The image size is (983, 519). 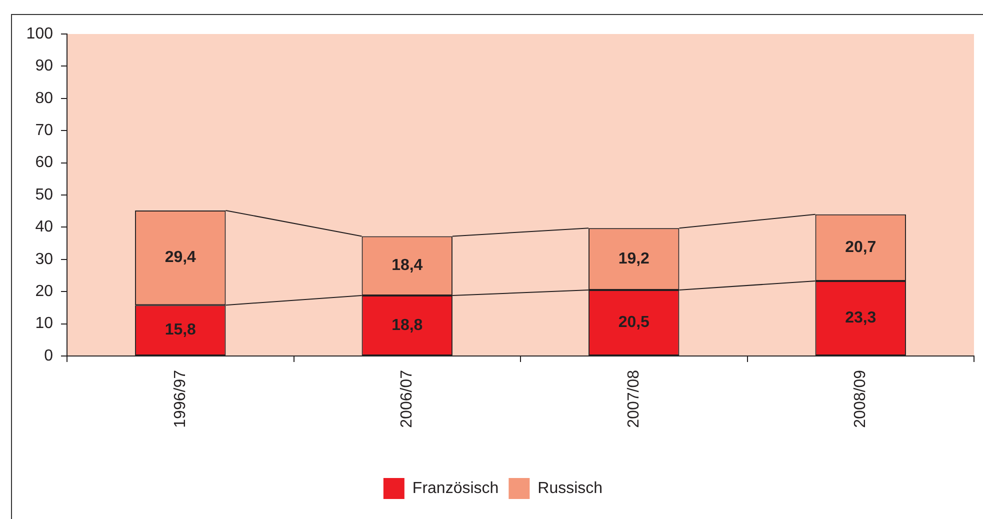 I want to click on data-label: 18,4, so click(x=407, y=265).